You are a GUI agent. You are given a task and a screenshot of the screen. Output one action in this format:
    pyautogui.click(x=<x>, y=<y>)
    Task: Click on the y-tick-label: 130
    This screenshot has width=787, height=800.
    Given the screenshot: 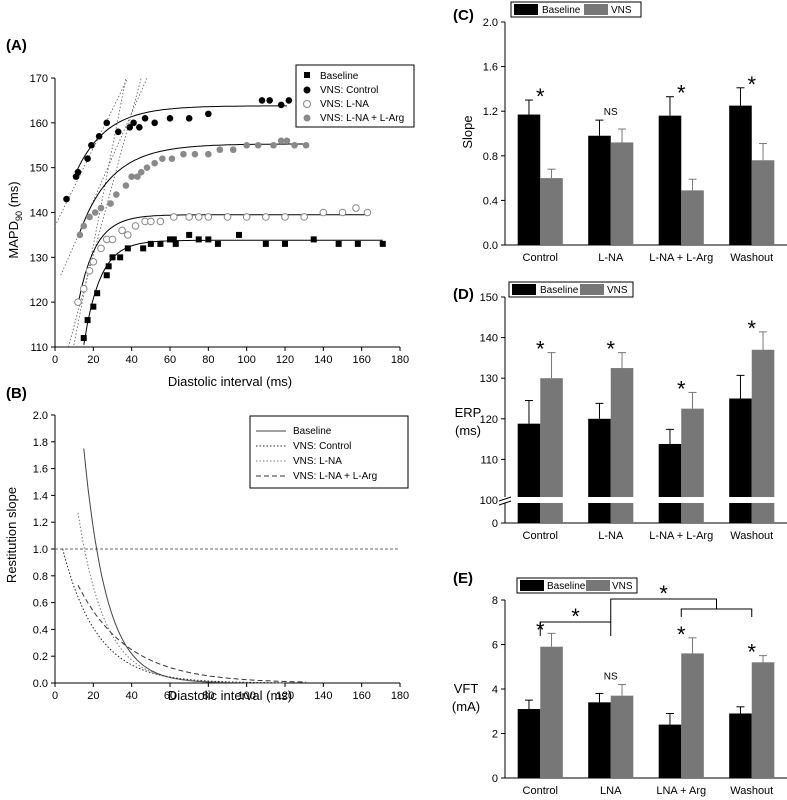 What is the action you would take?
    pyautogui.click(x=39, y=258)
    